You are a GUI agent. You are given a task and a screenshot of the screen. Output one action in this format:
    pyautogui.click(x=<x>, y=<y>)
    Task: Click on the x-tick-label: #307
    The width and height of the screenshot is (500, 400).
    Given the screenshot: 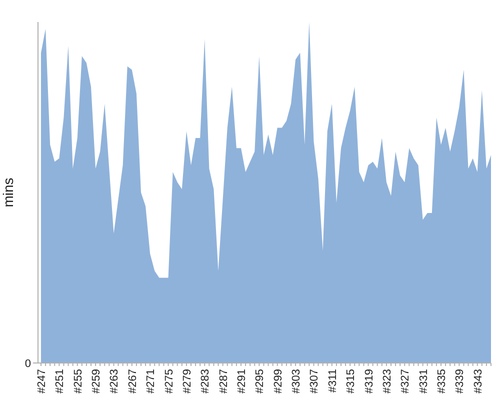 What is the action you would take?
    pyautogui.click(x=314, y=381)
    